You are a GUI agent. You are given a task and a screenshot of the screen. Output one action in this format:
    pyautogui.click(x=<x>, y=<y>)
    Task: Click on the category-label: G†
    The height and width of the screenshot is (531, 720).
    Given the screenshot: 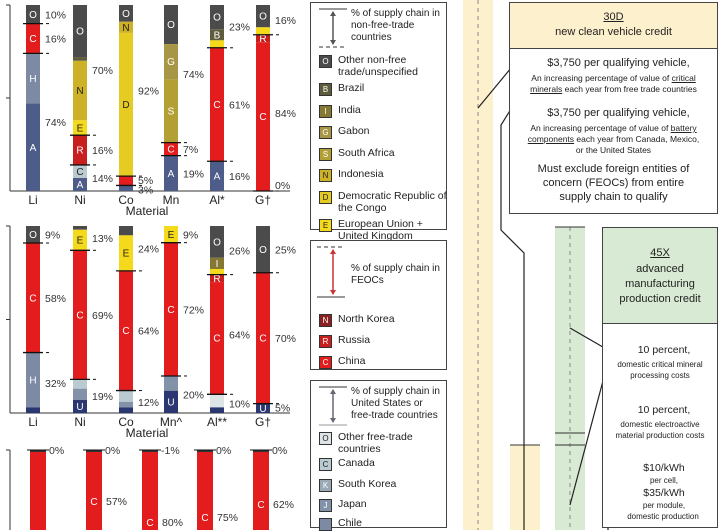 What is the action you would take?
    pyautogui.click(x=263, y=422)
    